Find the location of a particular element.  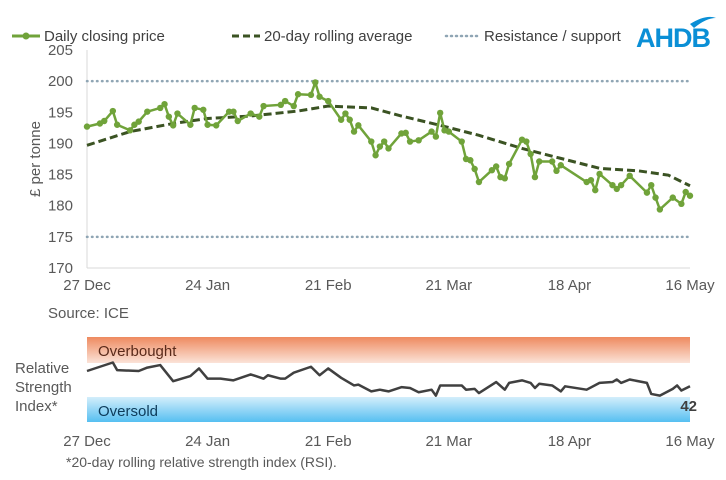

rsi-label-line-2: Strength is located at coordinates (43, 387).